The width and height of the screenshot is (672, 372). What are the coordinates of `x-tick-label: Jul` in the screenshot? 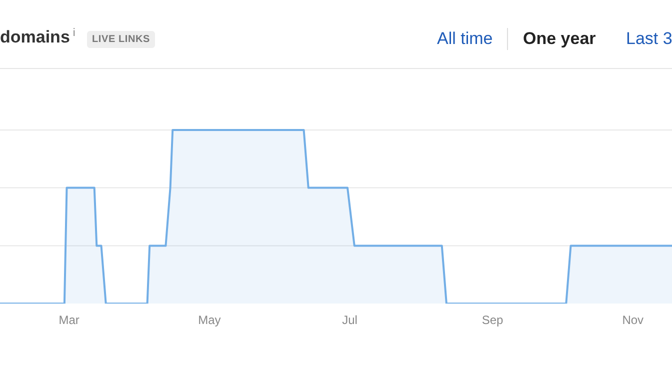 It's located at (350, 320).